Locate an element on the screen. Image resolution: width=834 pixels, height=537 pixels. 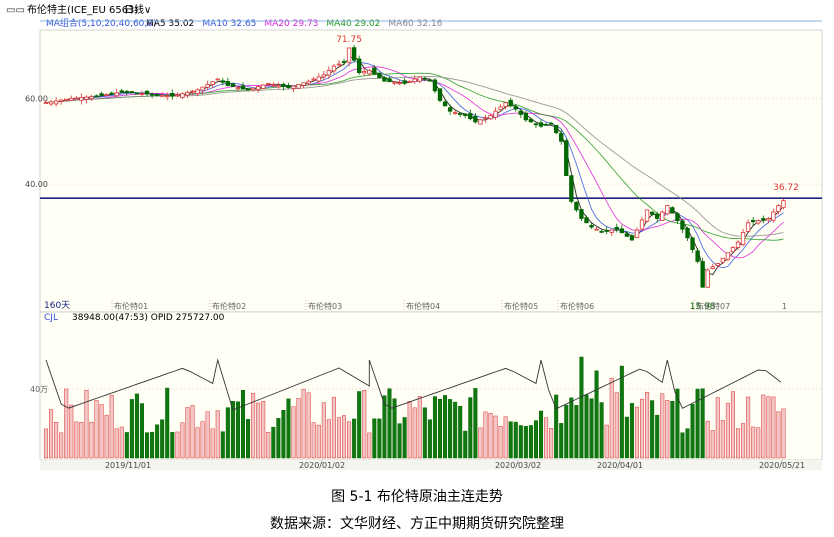
last-price-label: 36.72 is located at coordinates (786, 188).